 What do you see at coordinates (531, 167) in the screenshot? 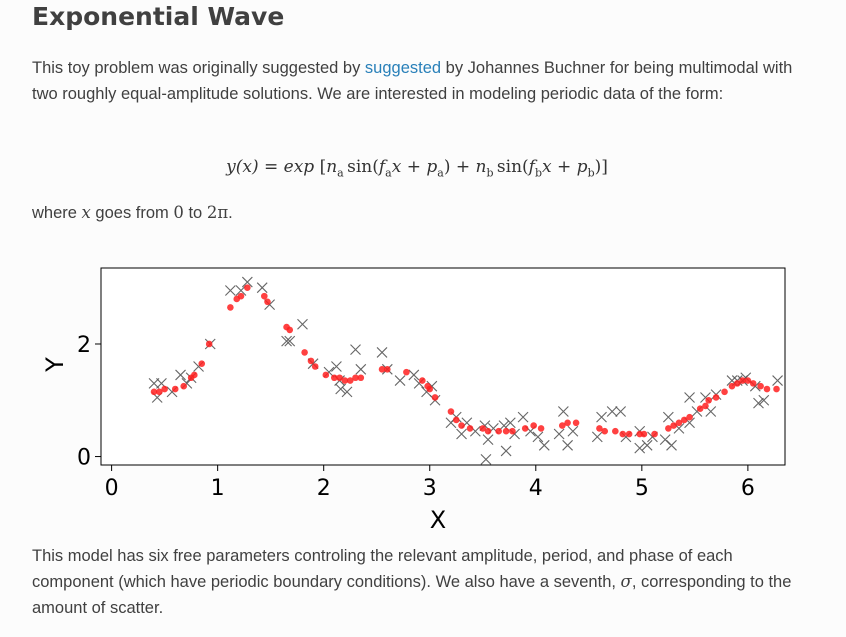
I see `eq-fb: f` at bounding box center [531, 167].